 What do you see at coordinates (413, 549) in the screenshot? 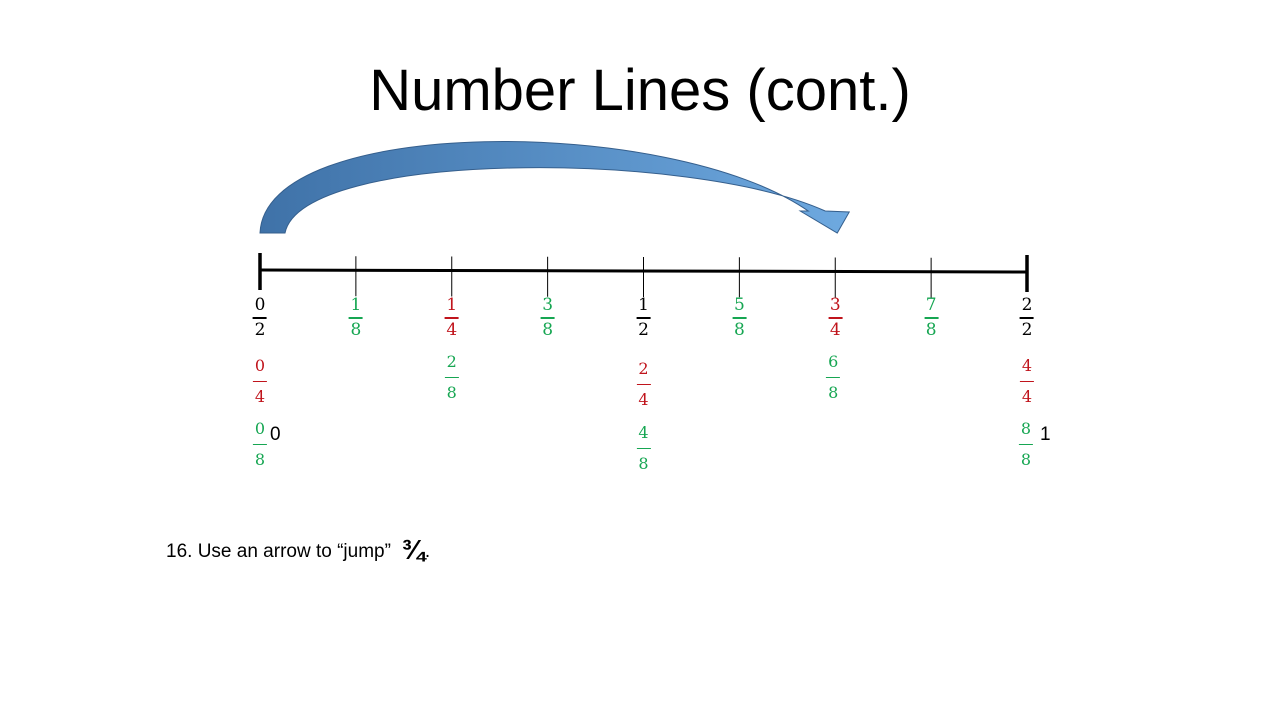
I see `question-fraction: ¾` at bounding box center [413, 549].